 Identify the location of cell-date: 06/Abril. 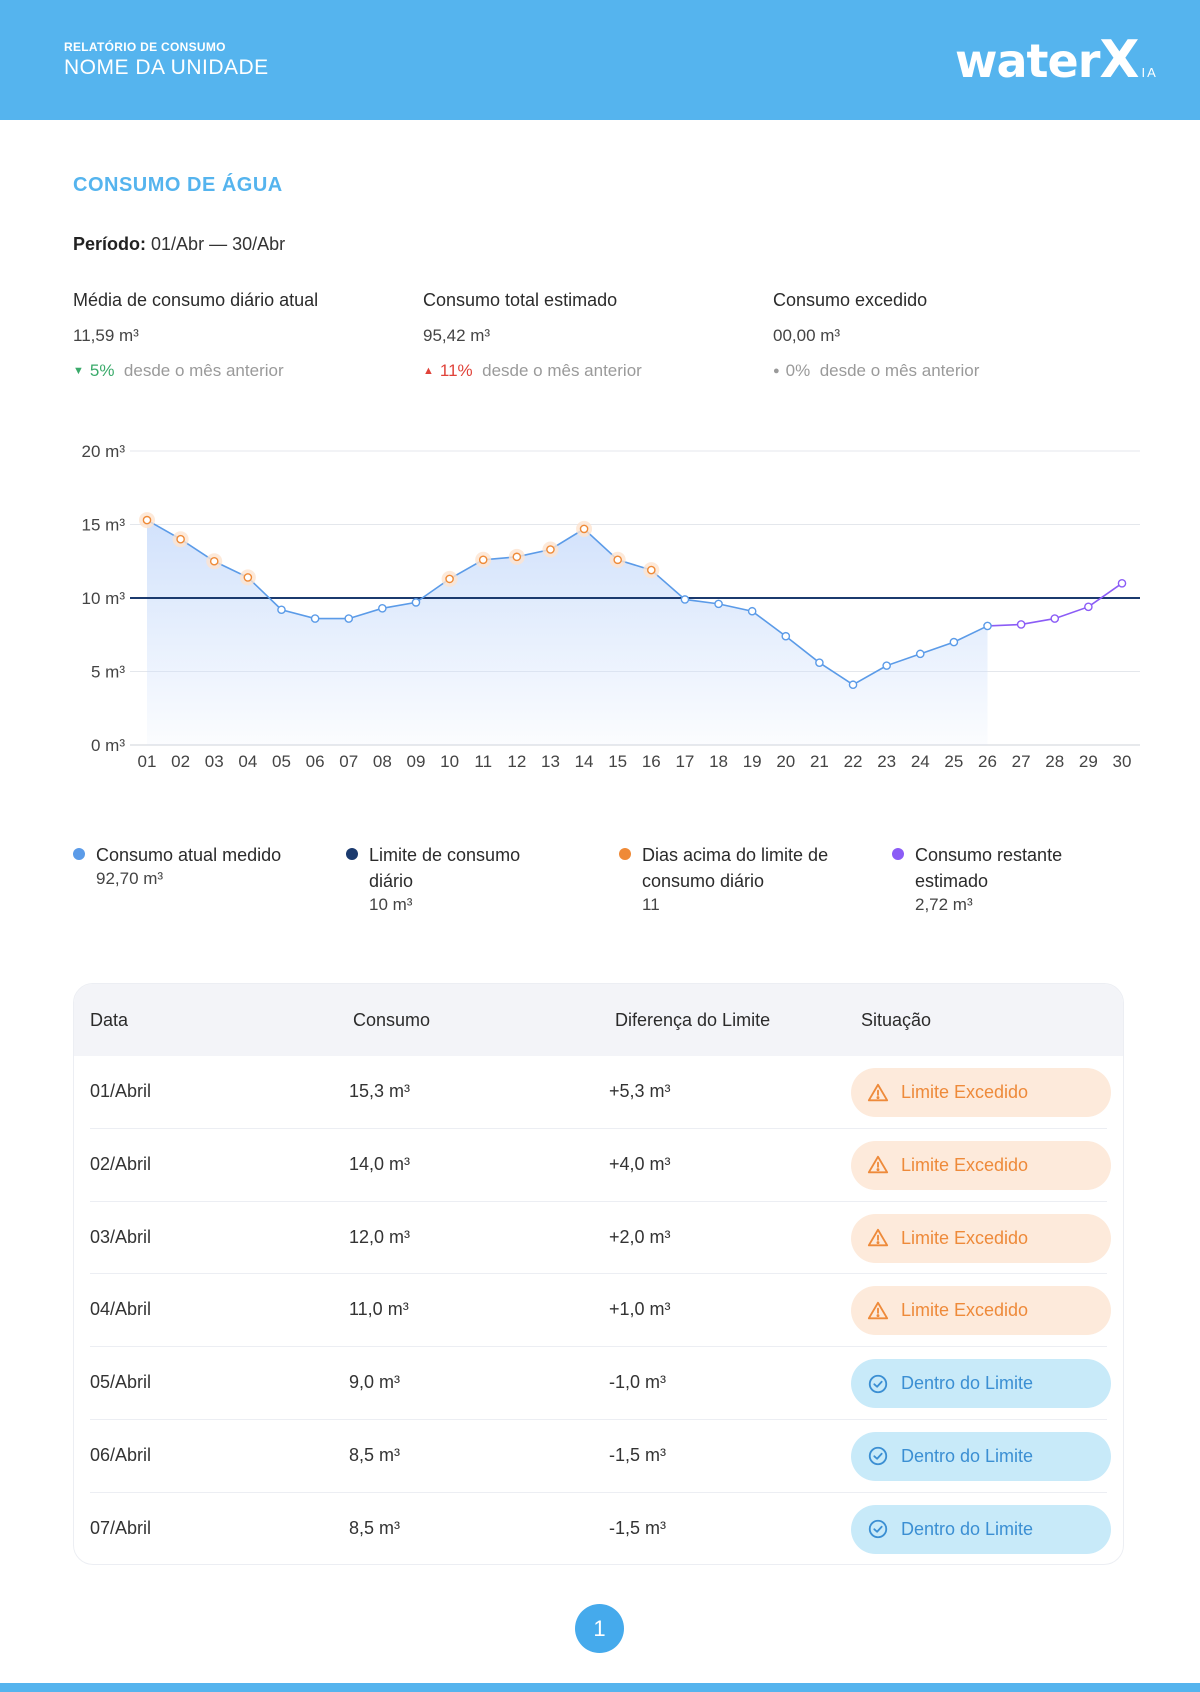
(121, 1454).